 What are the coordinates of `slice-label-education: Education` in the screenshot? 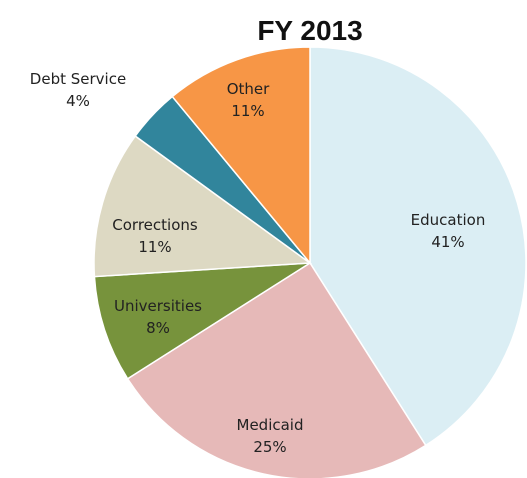 It's located at (448, 220).